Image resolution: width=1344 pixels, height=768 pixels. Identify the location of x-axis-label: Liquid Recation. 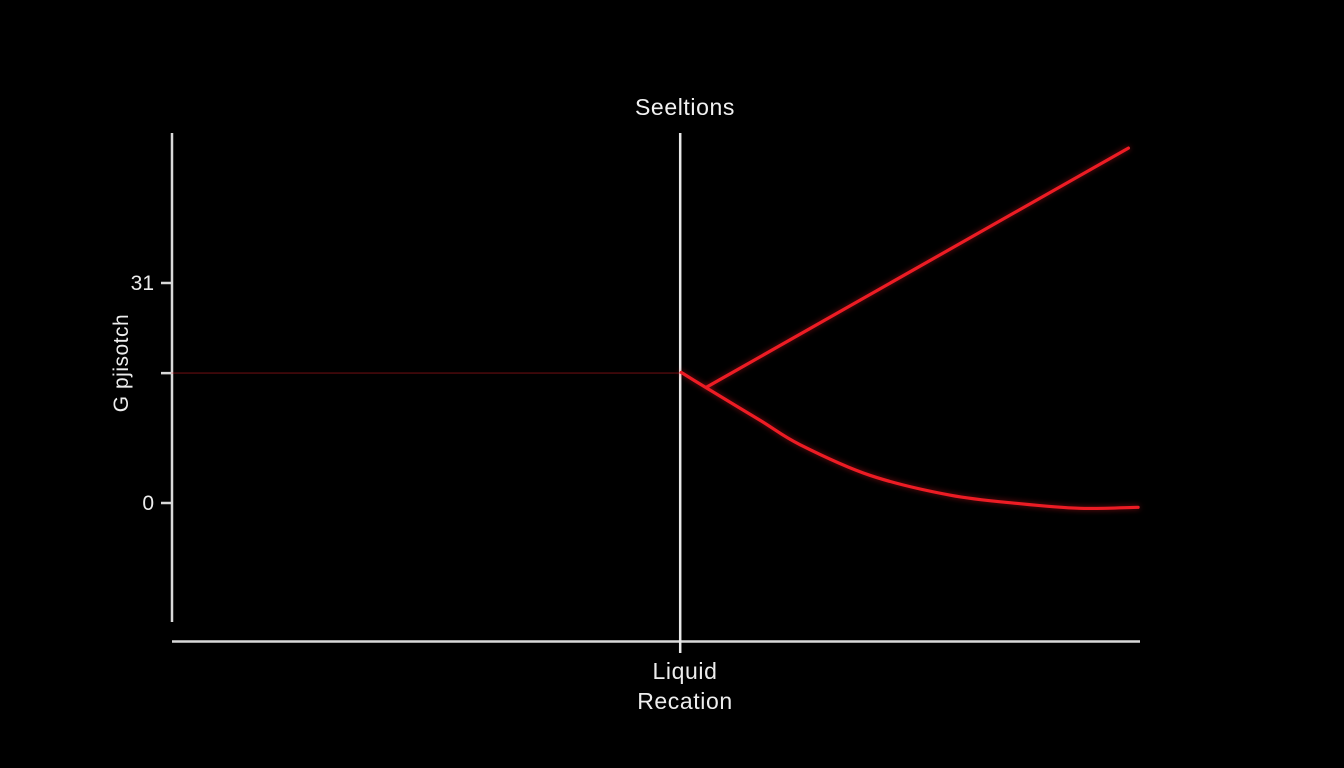
(685, 686).